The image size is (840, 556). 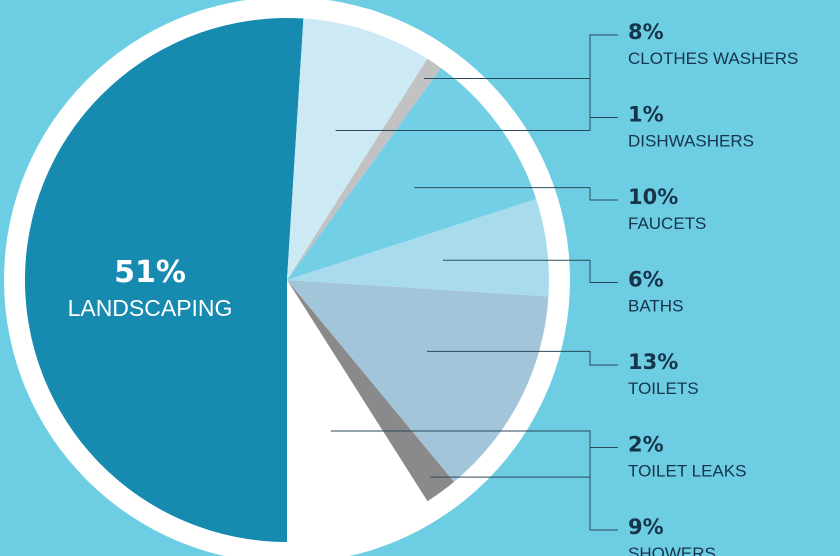 What do you see at coordinates (655, 306) in the screenshot?
I see `slice-label-baths: BATHS` at bounding box center [655, 306].